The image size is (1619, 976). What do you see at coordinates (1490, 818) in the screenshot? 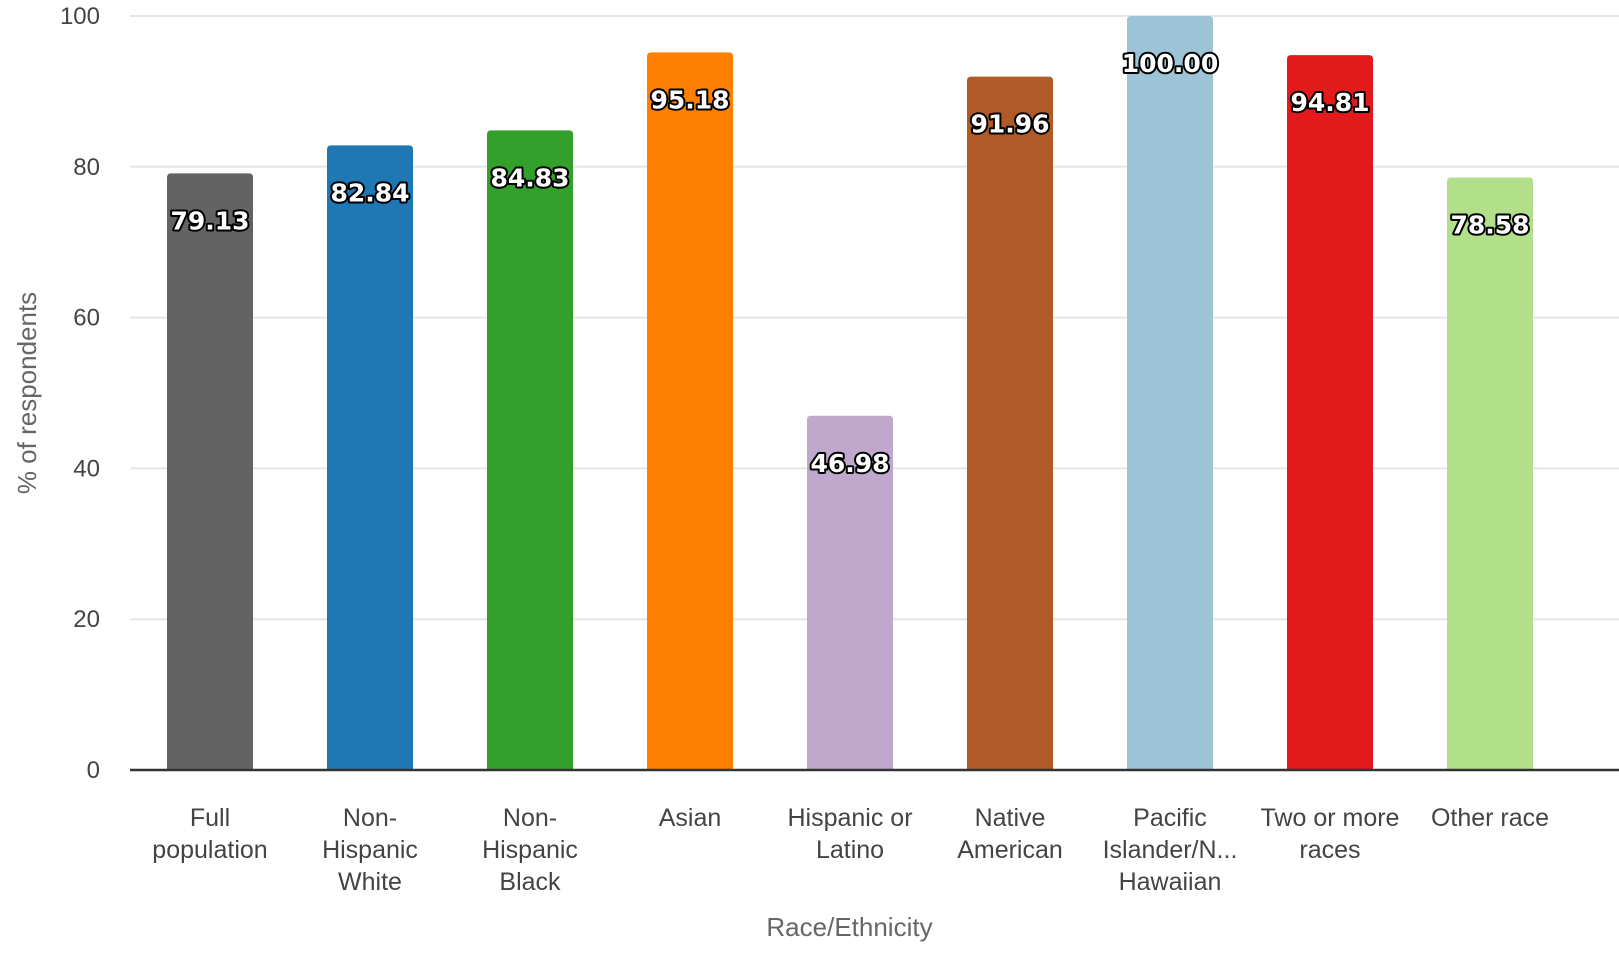
I see `x-category-label: Other race` at bounding box center [1490, 818].